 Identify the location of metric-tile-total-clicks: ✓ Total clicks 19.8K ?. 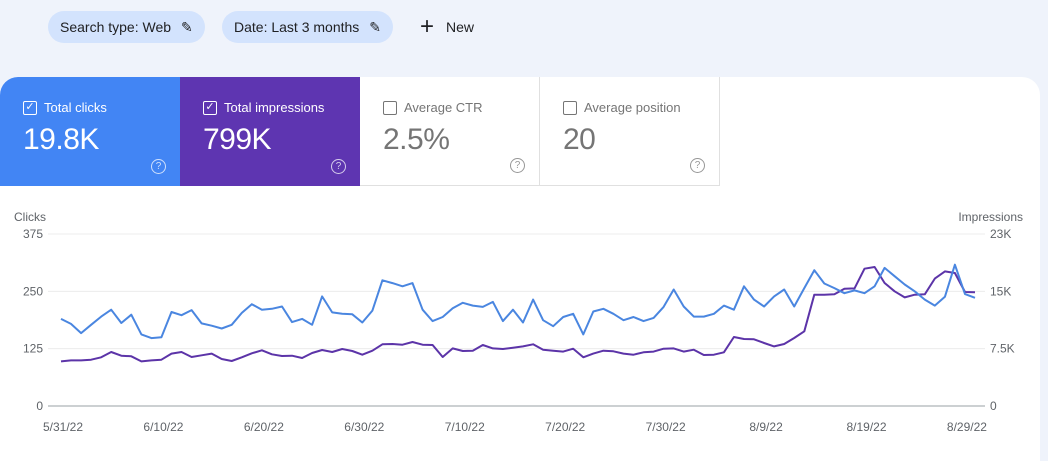
(90, 131).